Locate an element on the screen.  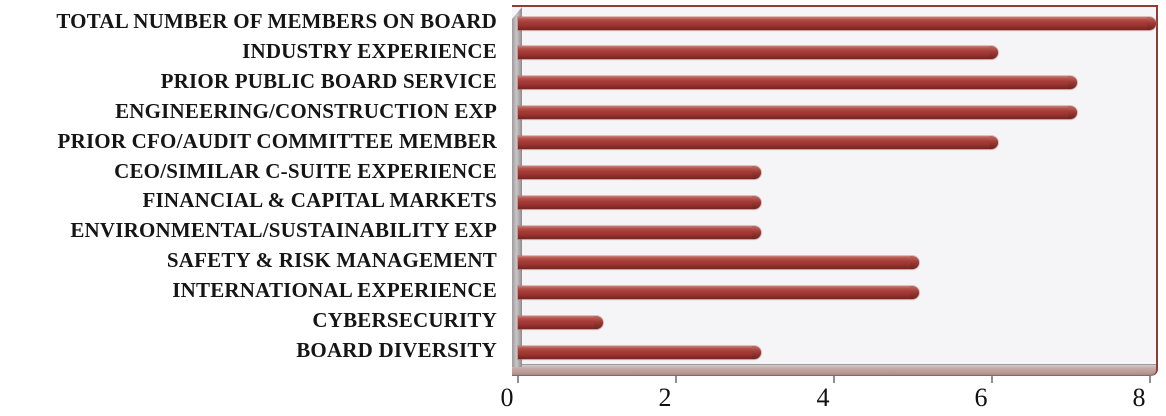
category-label: BOARD DIVERSITY is located at coordinates (396, 350).